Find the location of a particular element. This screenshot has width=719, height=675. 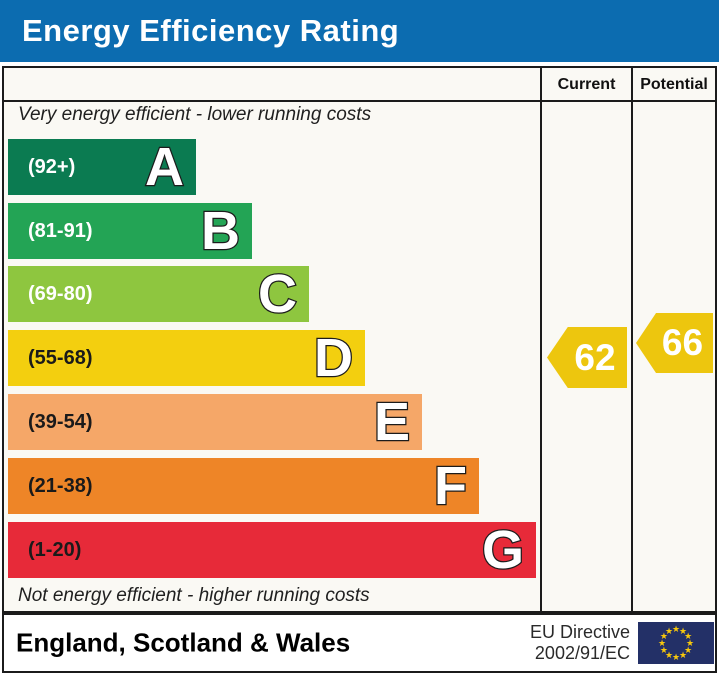

band-letter: D is located at coordinates (334, 358).